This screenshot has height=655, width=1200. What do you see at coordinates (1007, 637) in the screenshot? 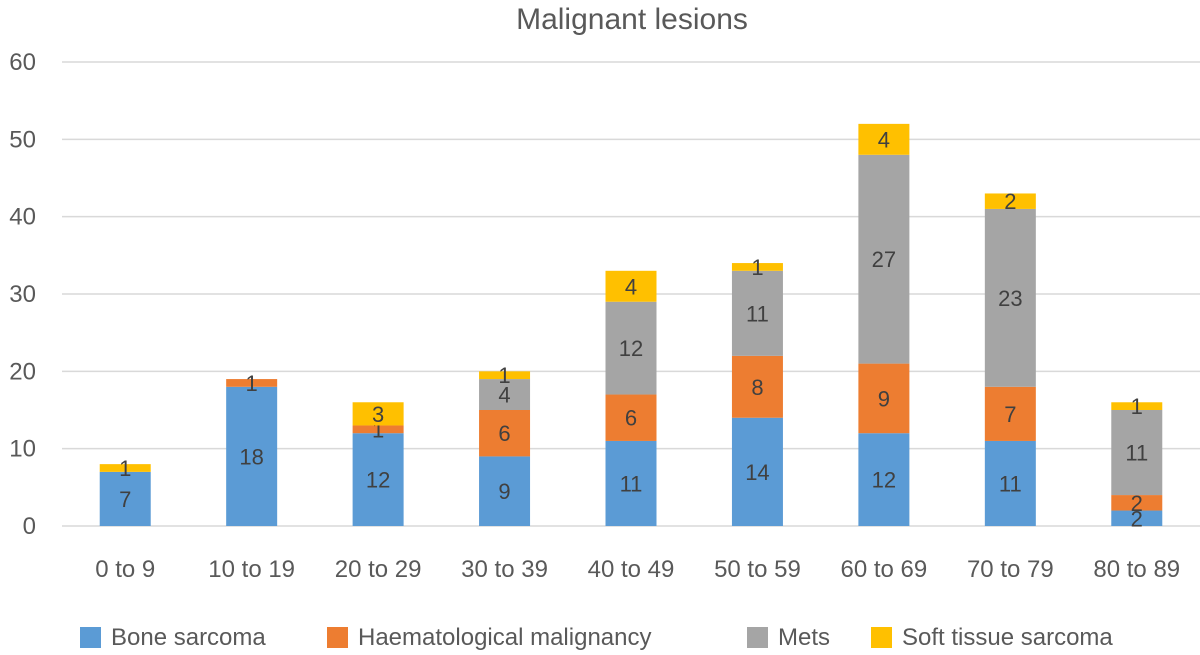
I see `legend-label: Soft tissue sarcoma` at bounding box center [1007, 637].